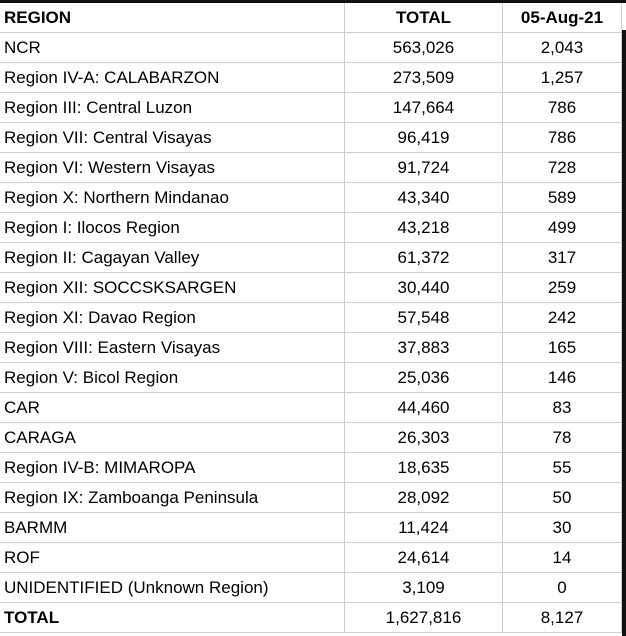  Describe the element at coordinates (624, 333) in the screenshot. I see `right-border` at that location.